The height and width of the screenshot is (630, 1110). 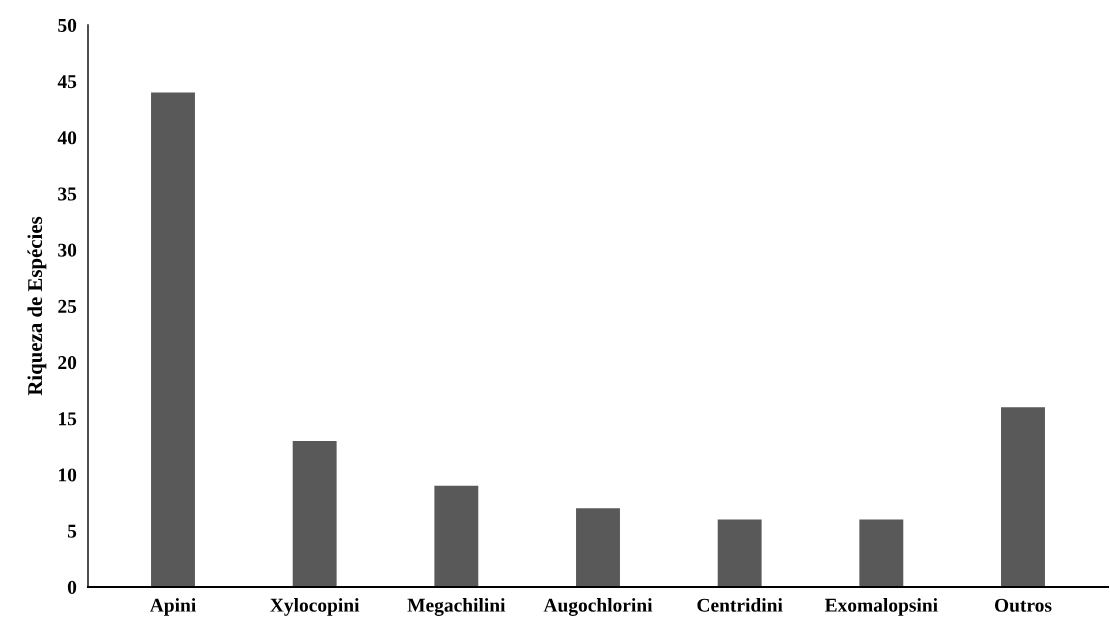 I want to click on x-tick-label: Centridini, so click(x=740, y=605).